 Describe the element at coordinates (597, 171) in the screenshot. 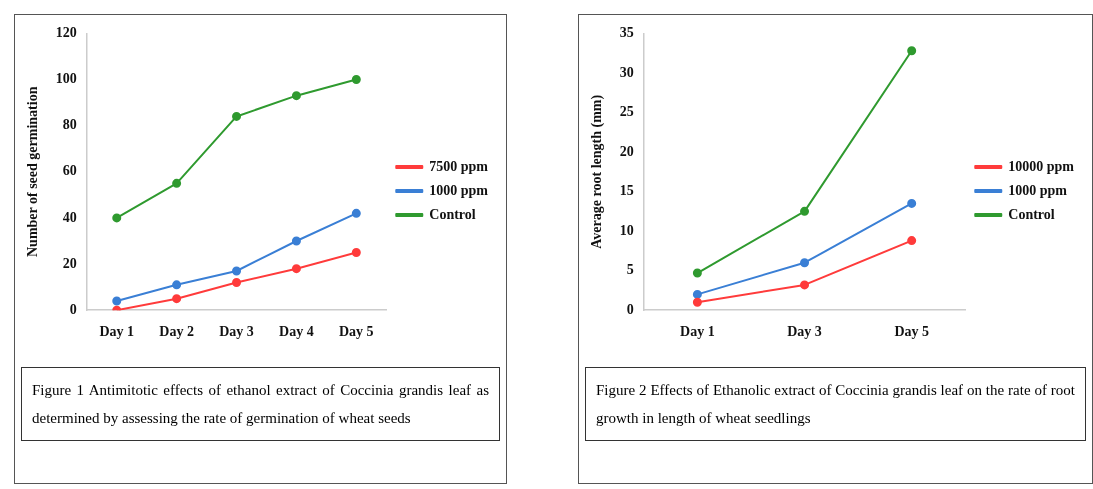

I see `y-axis-title: Average root length (mm)` at that location.